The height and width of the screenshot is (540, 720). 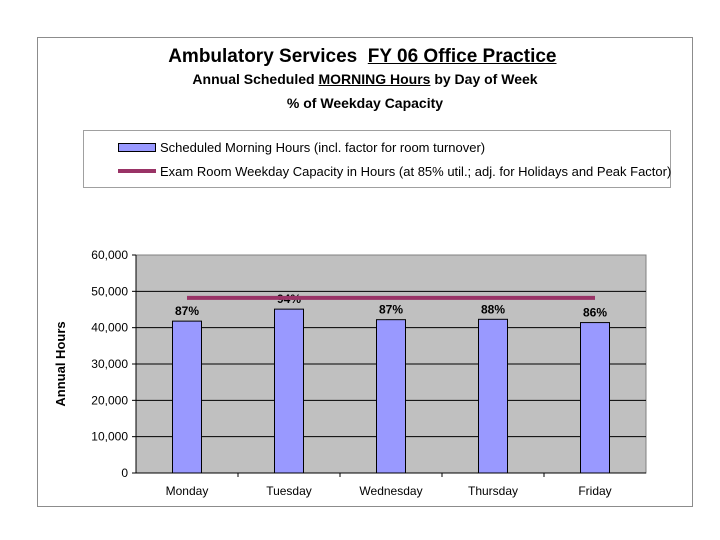 I want to click on chart-subtitle-underlined: MORNING Hours, so click(x=374, y=79).